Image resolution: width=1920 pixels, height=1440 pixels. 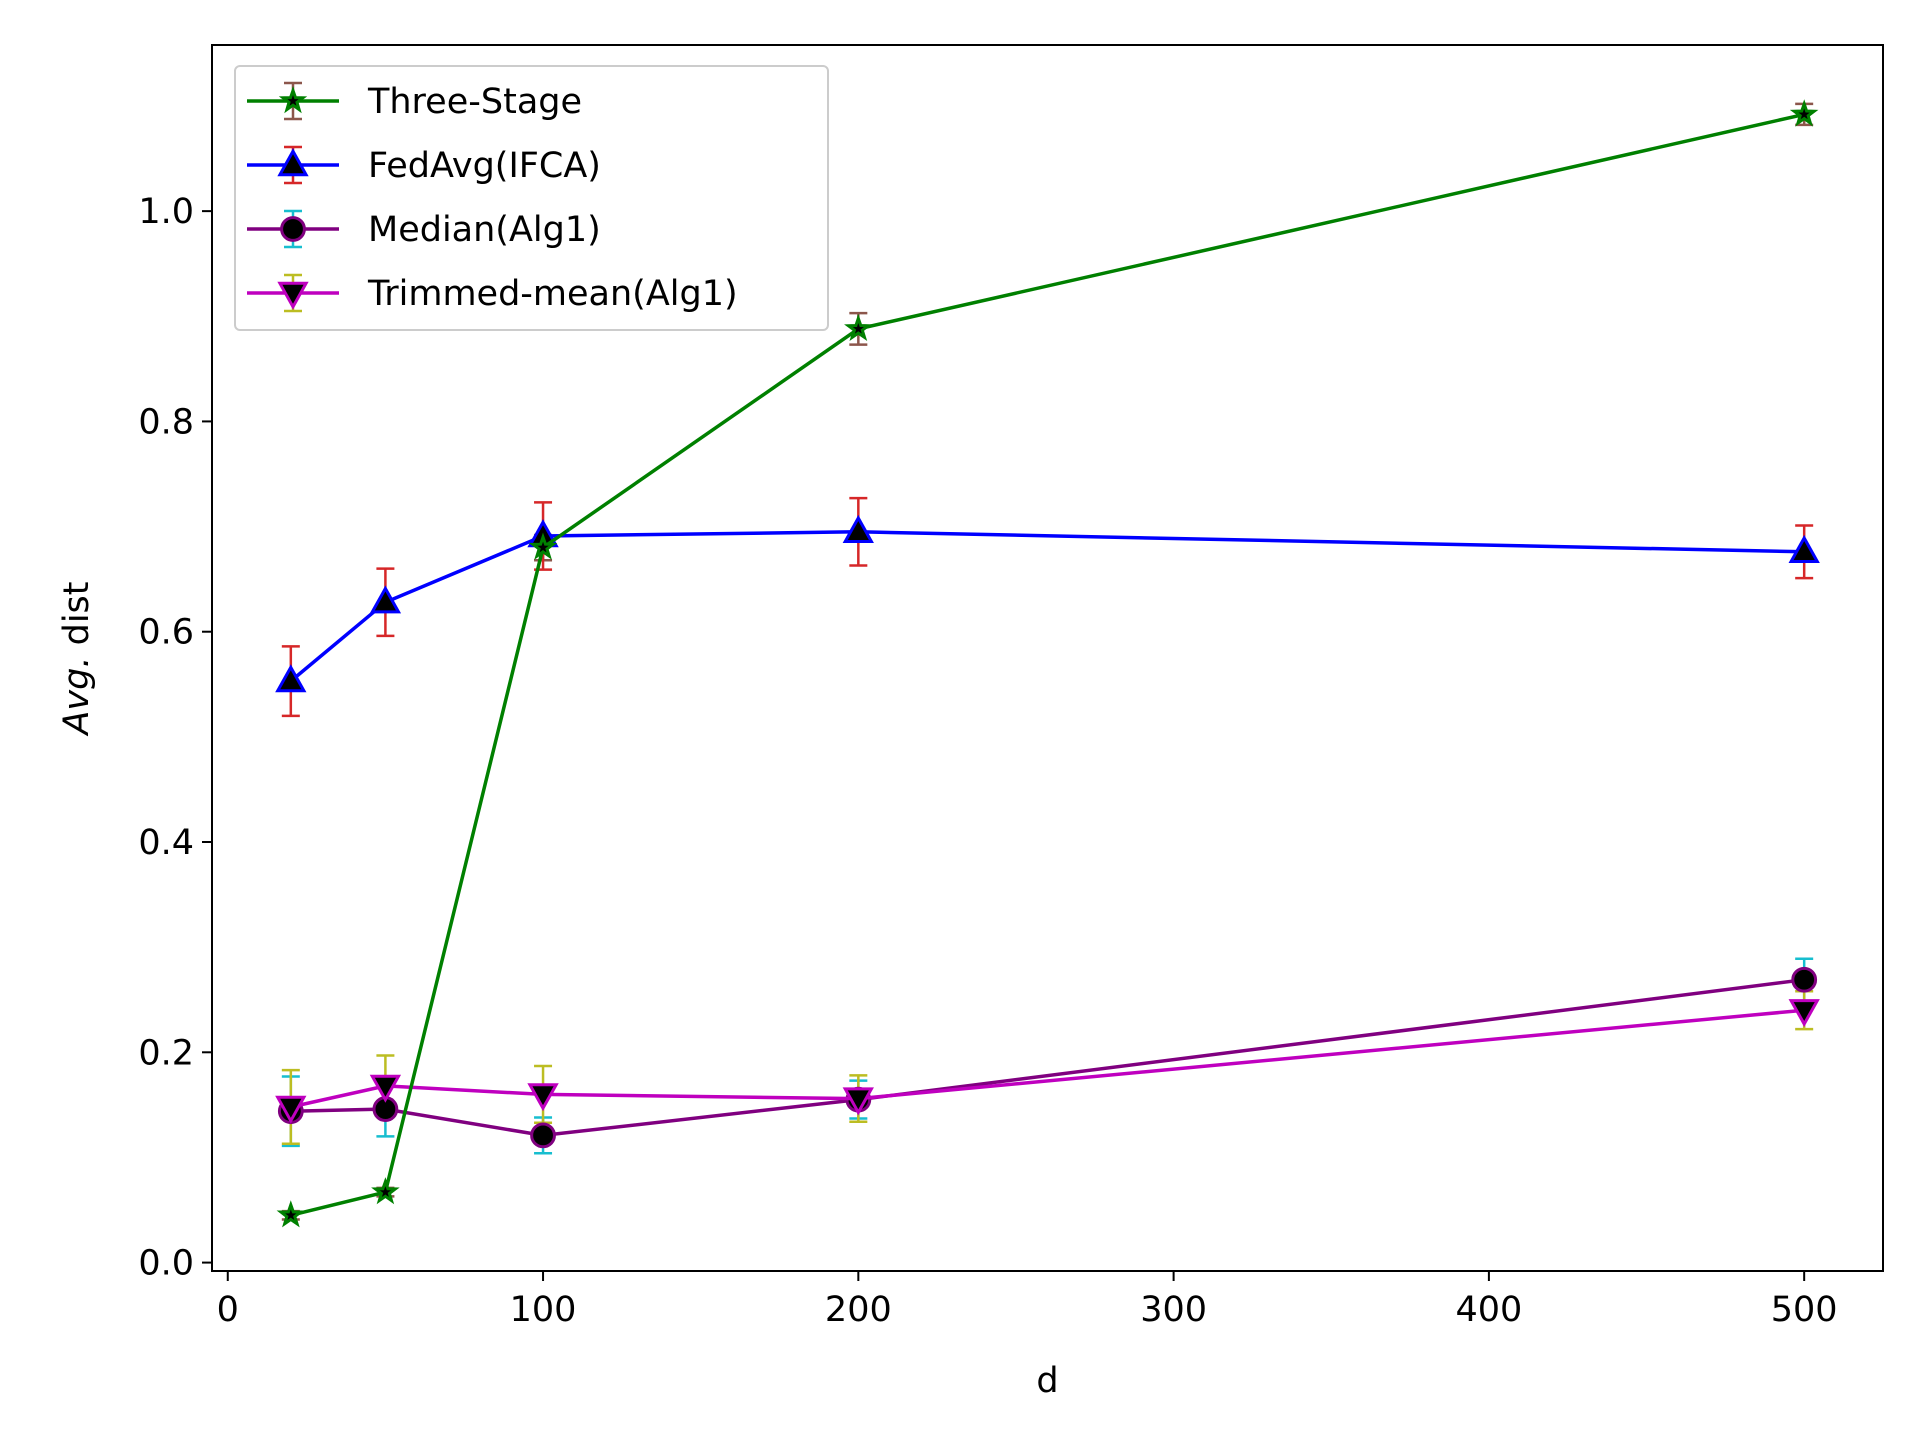 I want to click on y-axis-label: Avg. dist, so click(x=77, y=658).